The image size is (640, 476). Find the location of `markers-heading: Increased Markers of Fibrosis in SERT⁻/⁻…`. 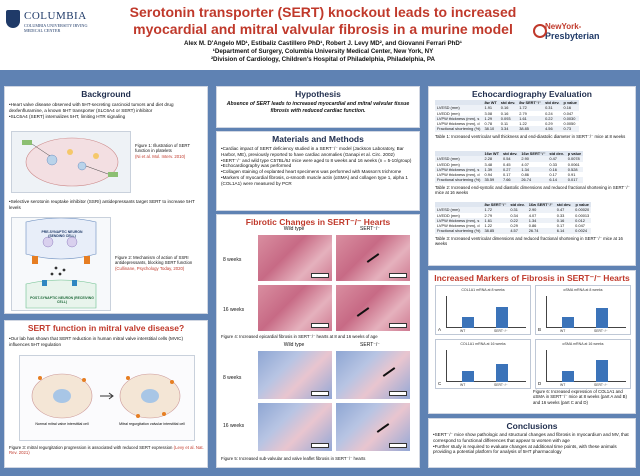

markers-heading: Increased Markers of Fibrosis in SERT⁻/⁻… is located at coordinates (532, 278).